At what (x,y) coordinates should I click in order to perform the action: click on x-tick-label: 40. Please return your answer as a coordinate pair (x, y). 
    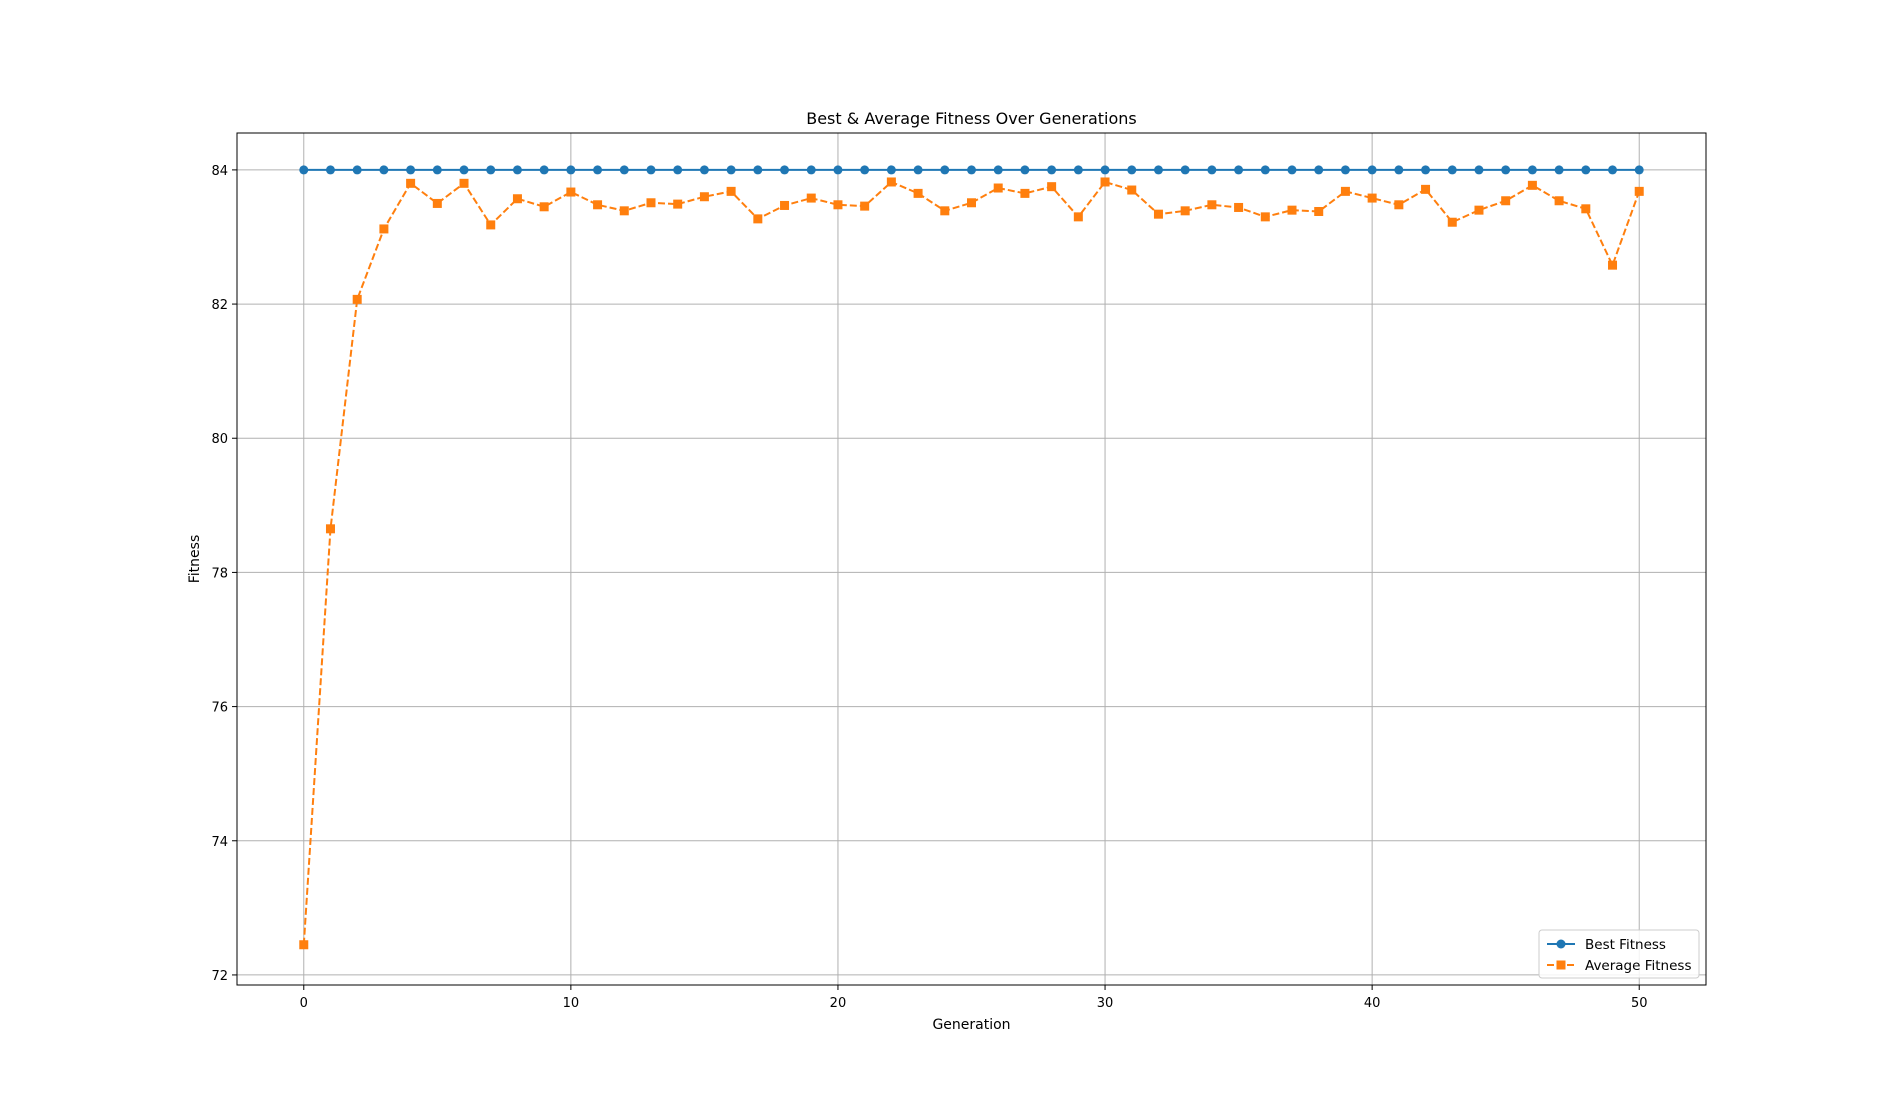
    Looking at the image, I should click on (1372, 1003).